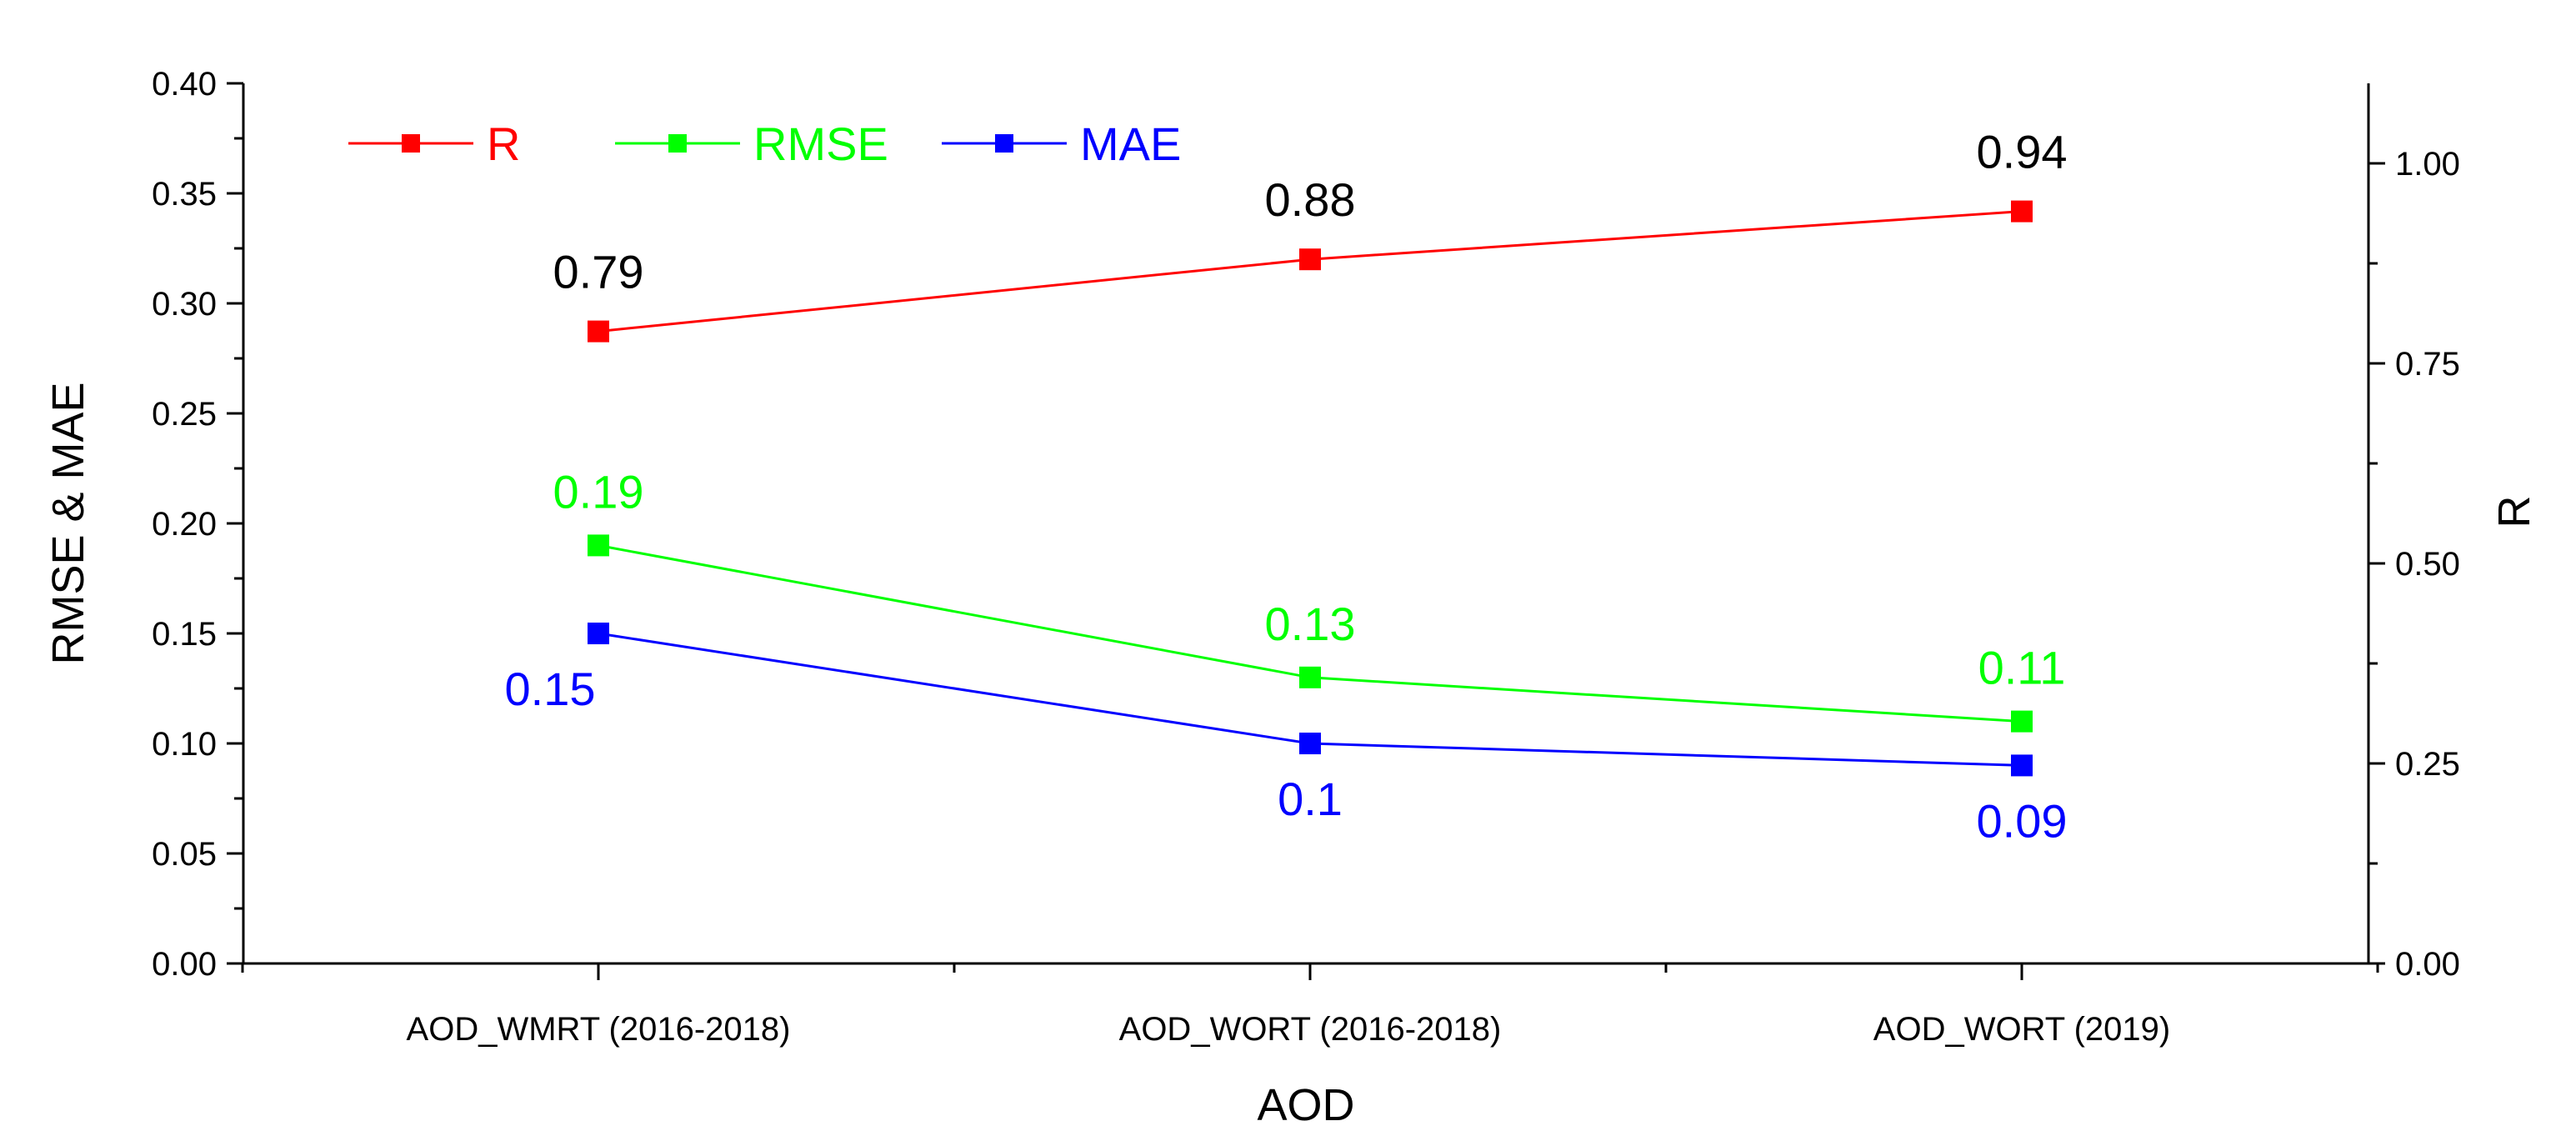 The image size is (2576, 1146). What do you see at coordinates (2428, 764) in the screenshot?
I see `y-right-tick-label: 0.25` at bounding box center [2428, 764].